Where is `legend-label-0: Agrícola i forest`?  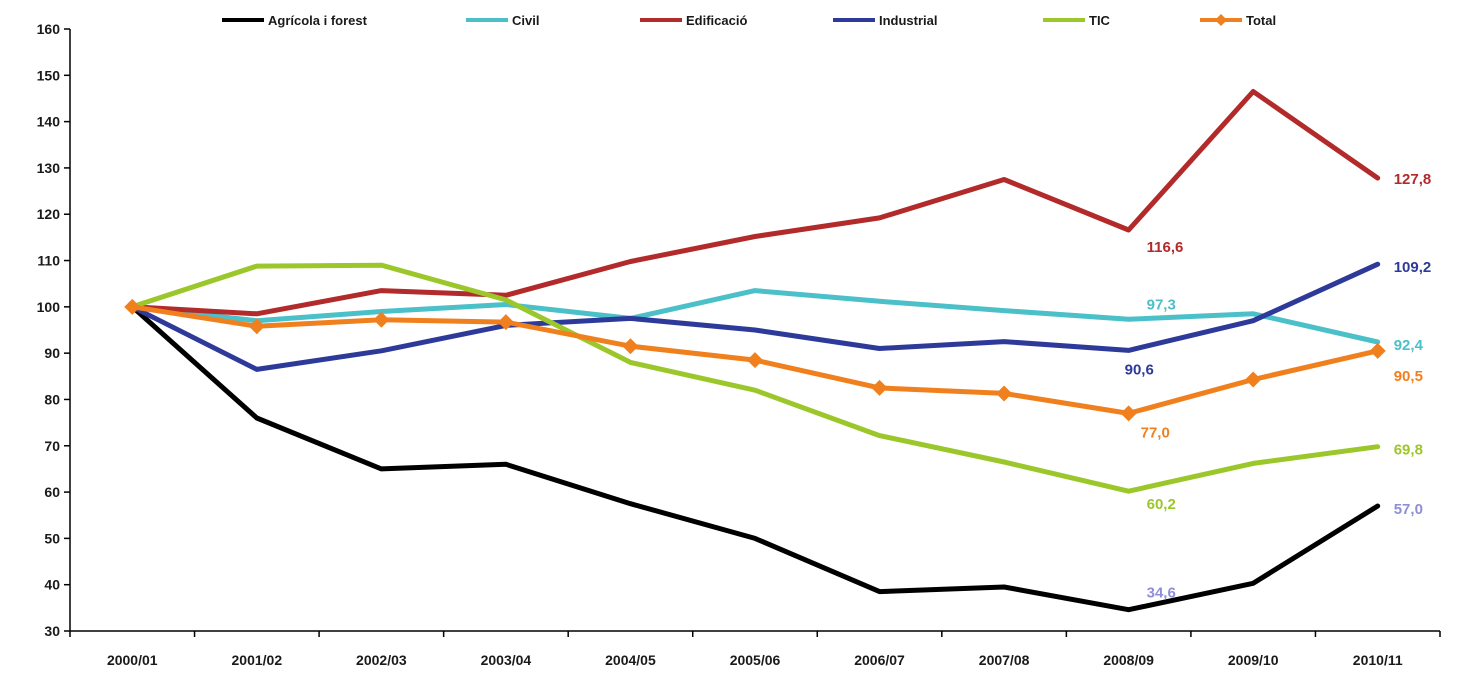
legend-label-0: Agrícola i forest is located at coordinates (318, 20).